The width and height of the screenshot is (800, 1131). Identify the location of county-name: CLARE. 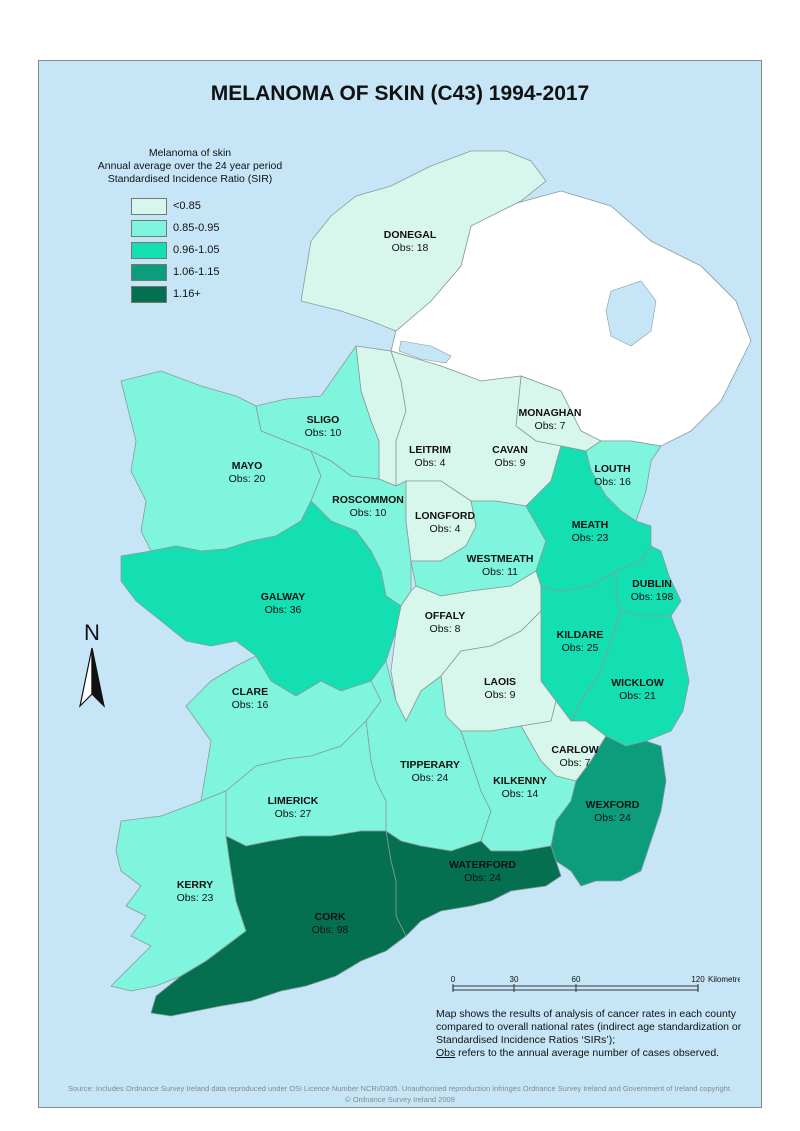
(250, 692).